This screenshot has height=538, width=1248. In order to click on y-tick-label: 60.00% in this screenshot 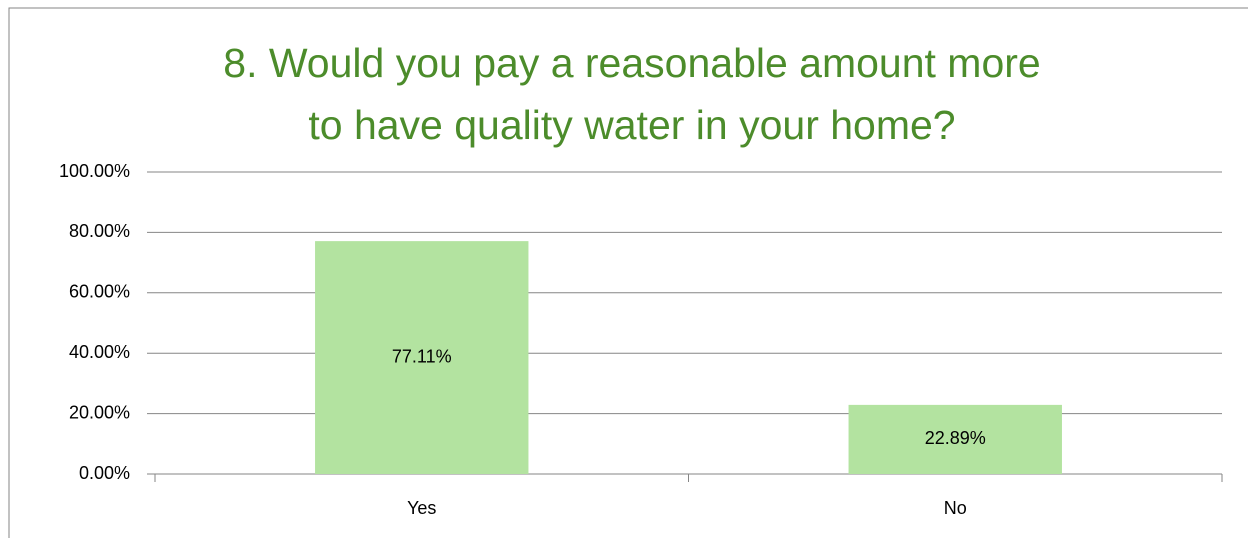, I will do `click(99, 292)`.